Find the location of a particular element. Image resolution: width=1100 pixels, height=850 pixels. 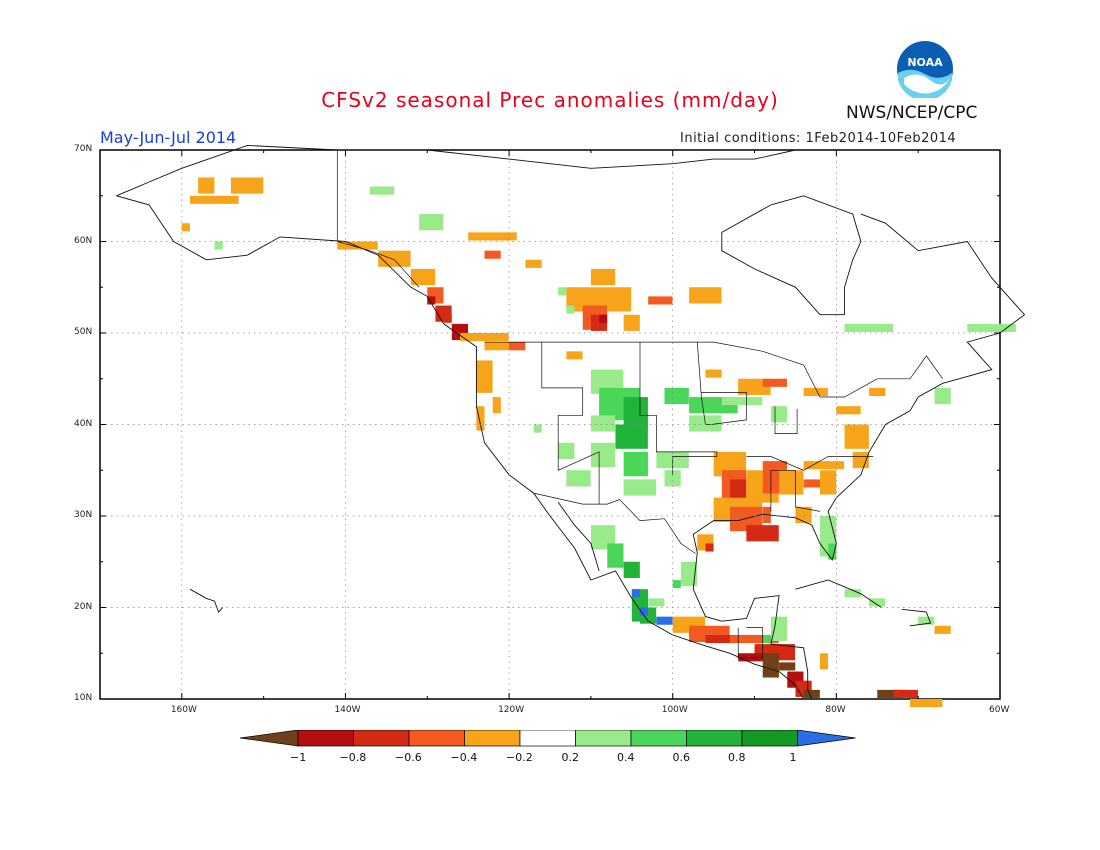

gulf-of-california-coast is located at coordinates (578, 537).